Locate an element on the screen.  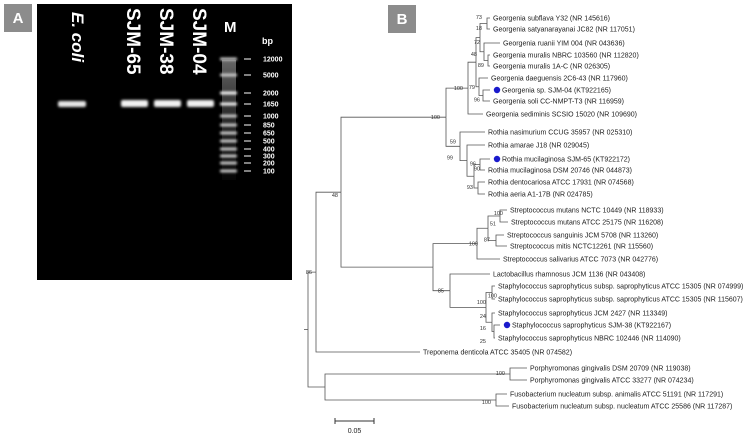
bootstrap-value: 85 is located at coordinates (441, 292).